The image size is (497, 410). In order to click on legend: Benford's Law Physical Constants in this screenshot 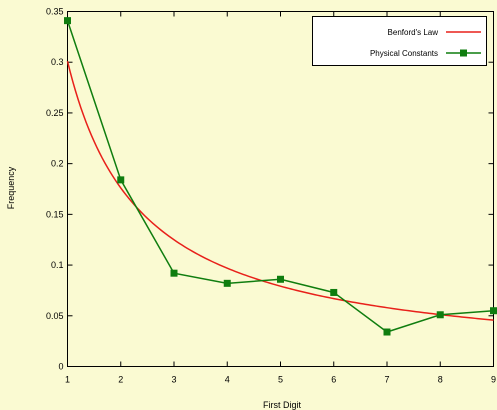, I will do `click(399, 41)`.